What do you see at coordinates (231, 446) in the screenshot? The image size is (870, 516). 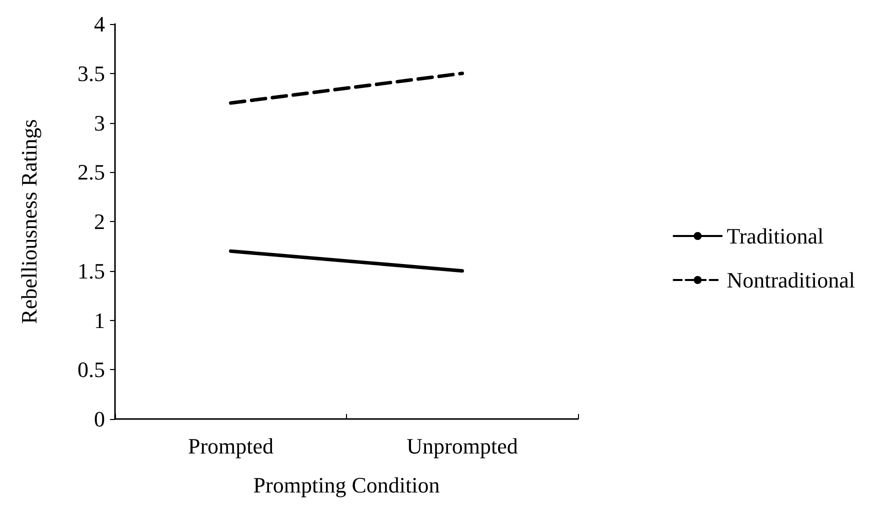 I see `x-tick-label: Prompted` at bounding box center [231, 446].